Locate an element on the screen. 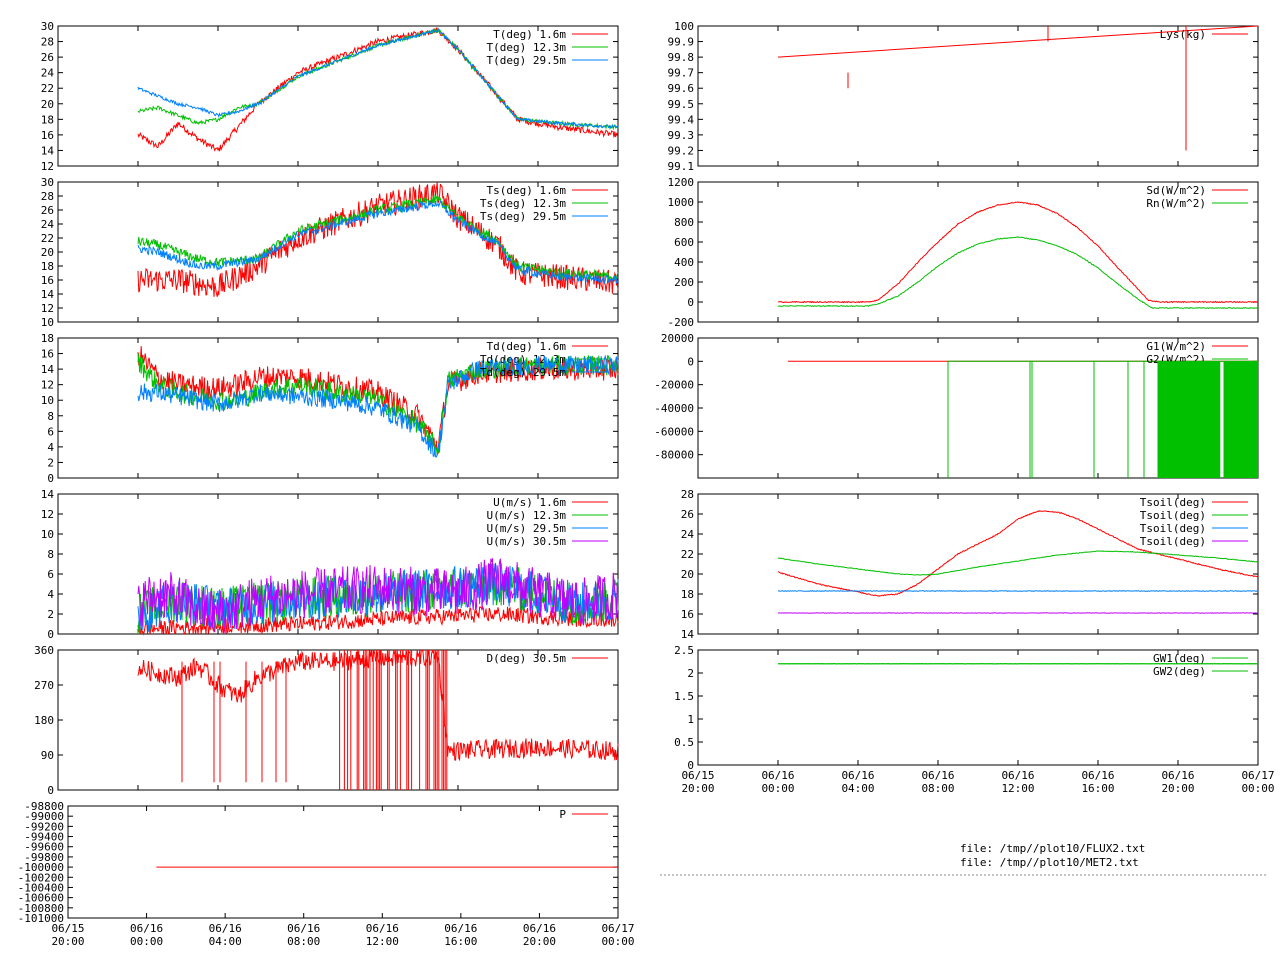 Image resolution: width=1280 pixels, height=960 pixels. legend-label: Td(deg) 1.6m is located at coordinates (527, 346).